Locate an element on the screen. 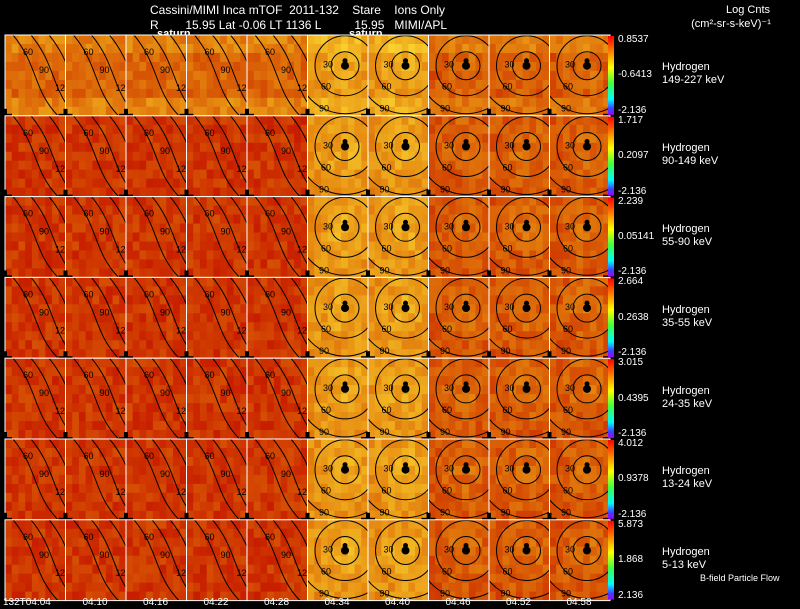 This screenshot has height=609, width=800. panel-r2-c6: 30 60 90 is located at coordinates (398, 237).